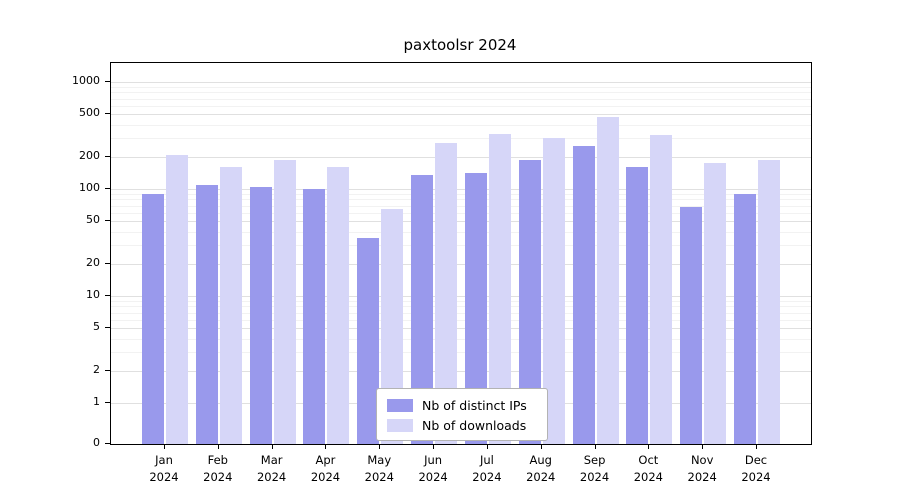 This screenshot has width=900, height=500. Describe the element at coordinates (260, 315) in the screenshot. I see `bar-distinct-ips-mar` at that location.